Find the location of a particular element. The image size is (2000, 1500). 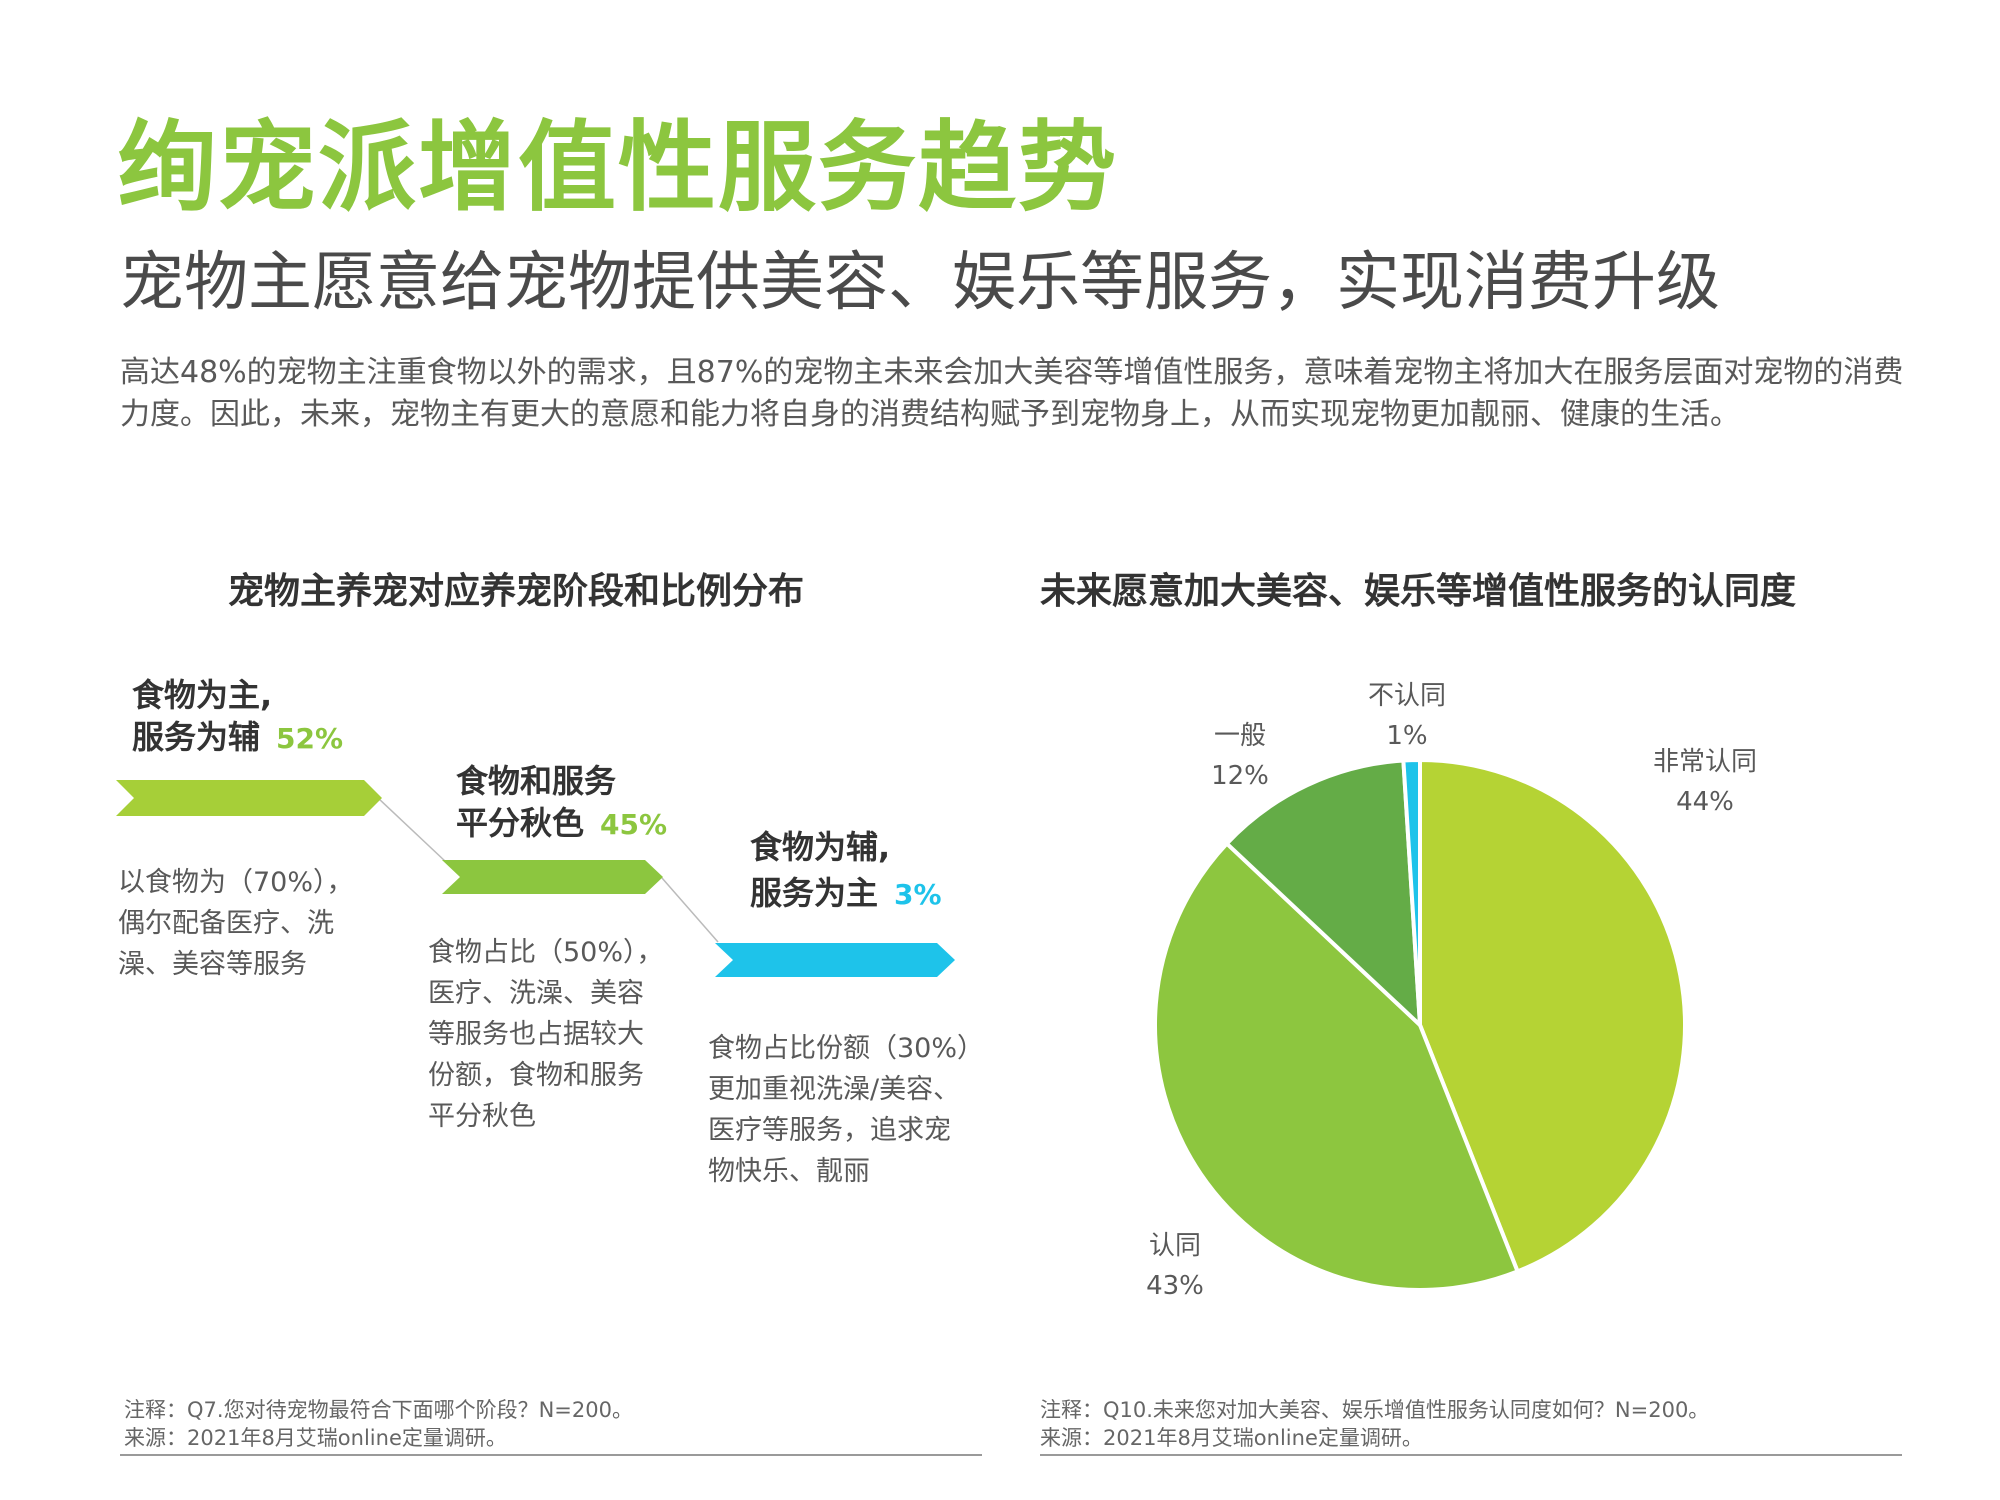

pie-label-text: 不认同 is located at coordinates (1406, 696).